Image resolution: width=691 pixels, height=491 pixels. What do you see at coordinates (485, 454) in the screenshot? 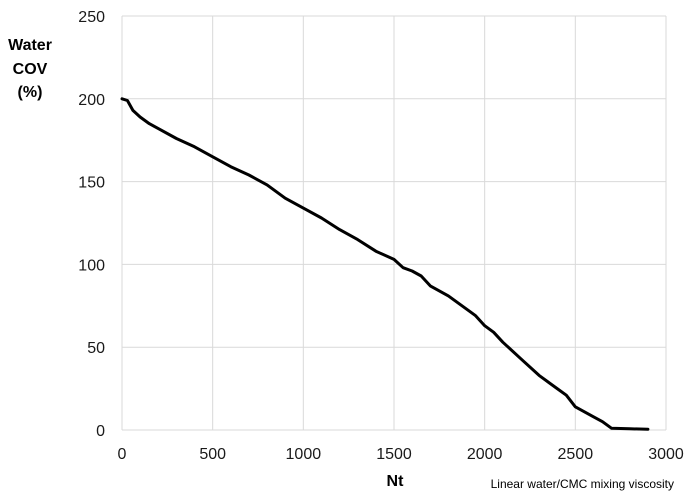
I see `x-tick-label: 2000` at bounding box center [485, 454].